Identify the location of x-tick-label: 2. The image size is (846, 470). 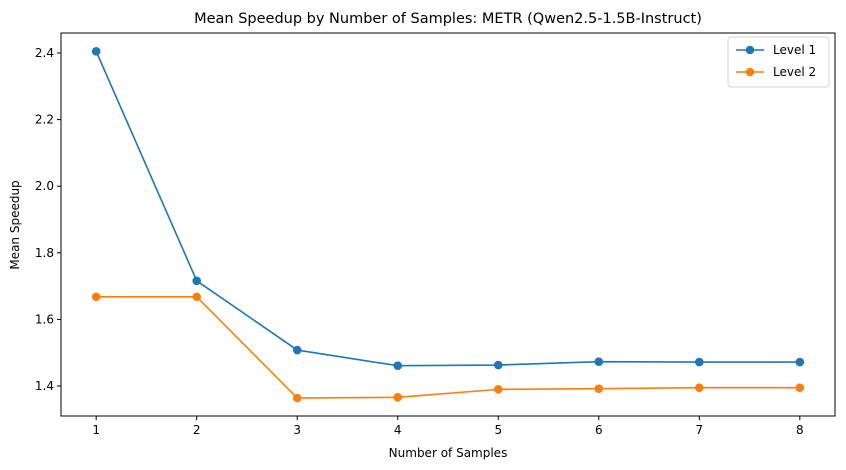
(197, 430).